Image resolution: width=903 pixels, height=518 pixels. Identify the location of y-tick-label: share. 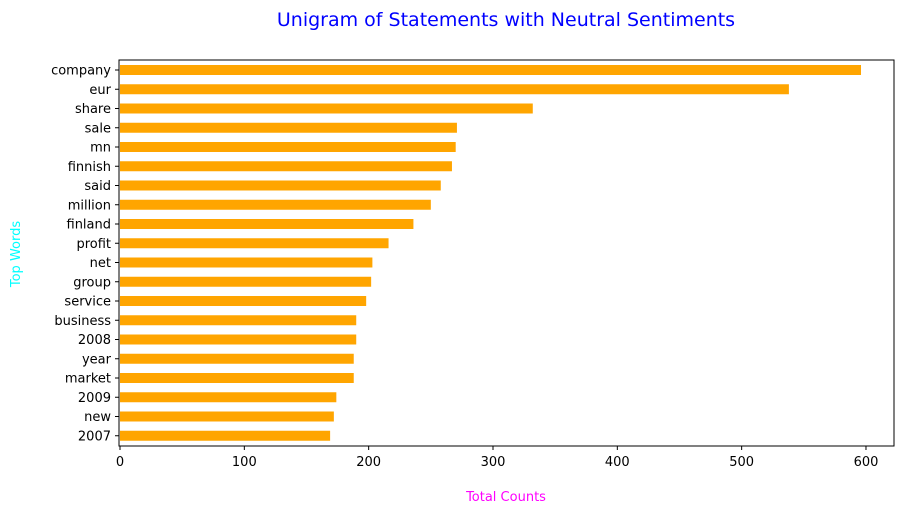
(93, 109).